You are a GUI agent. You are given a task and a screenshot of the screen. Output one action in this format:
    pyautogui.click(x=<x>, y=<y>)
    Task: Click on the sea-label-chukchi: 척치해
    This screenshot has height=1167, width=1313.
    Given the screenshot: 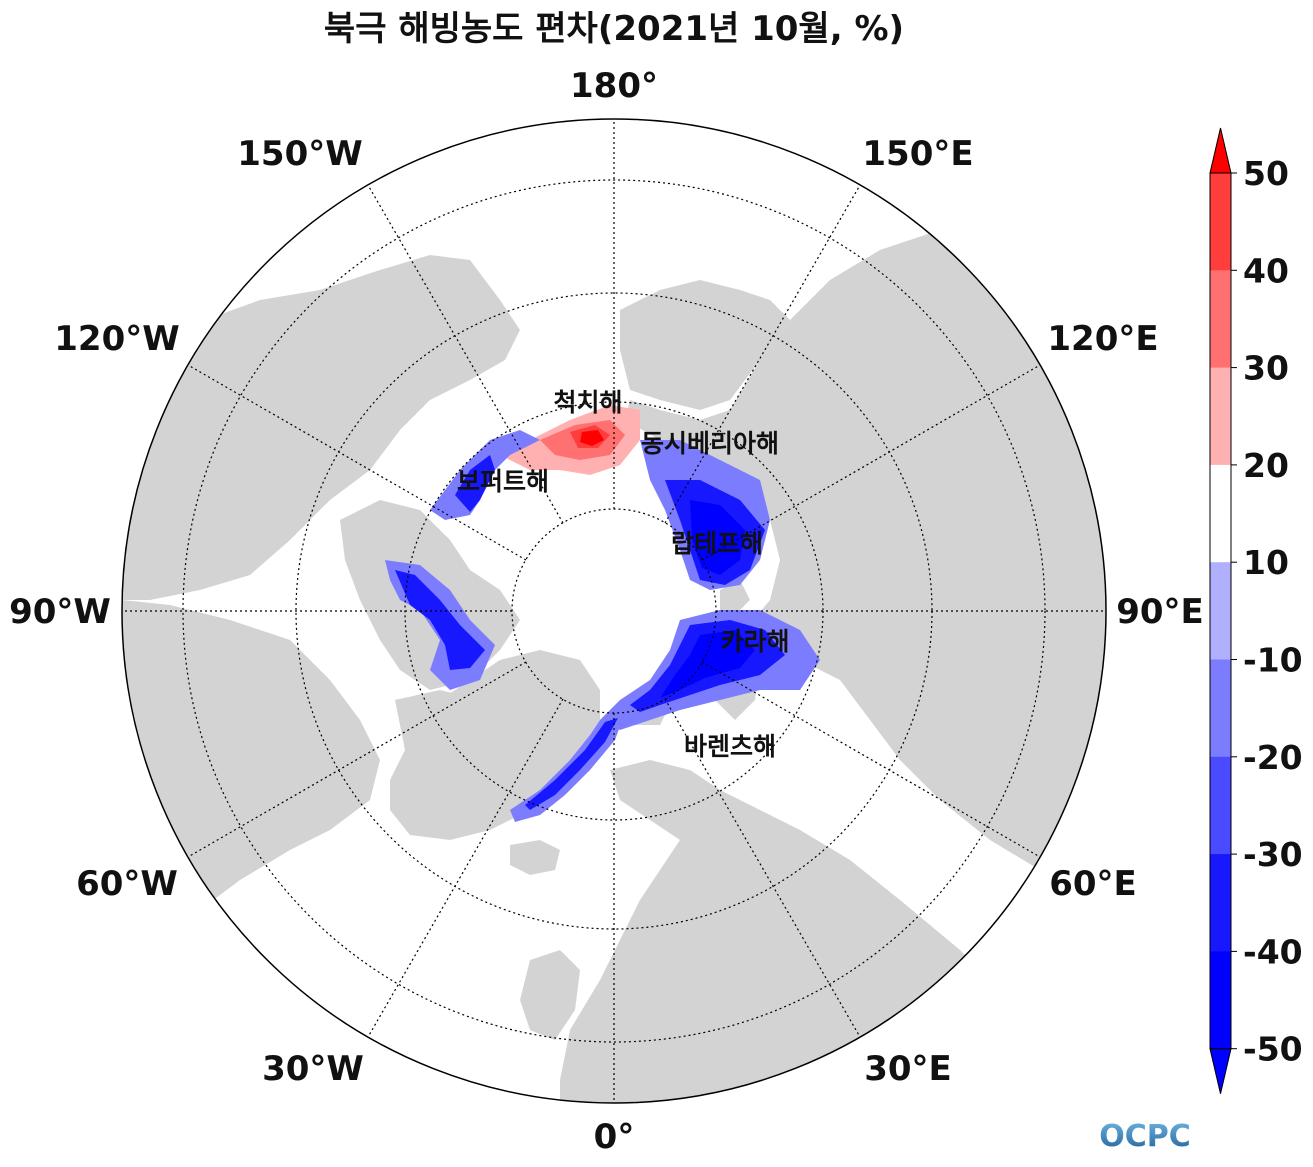 What is the action you would take?
    pyautogui.click(x=587, y=402)
    